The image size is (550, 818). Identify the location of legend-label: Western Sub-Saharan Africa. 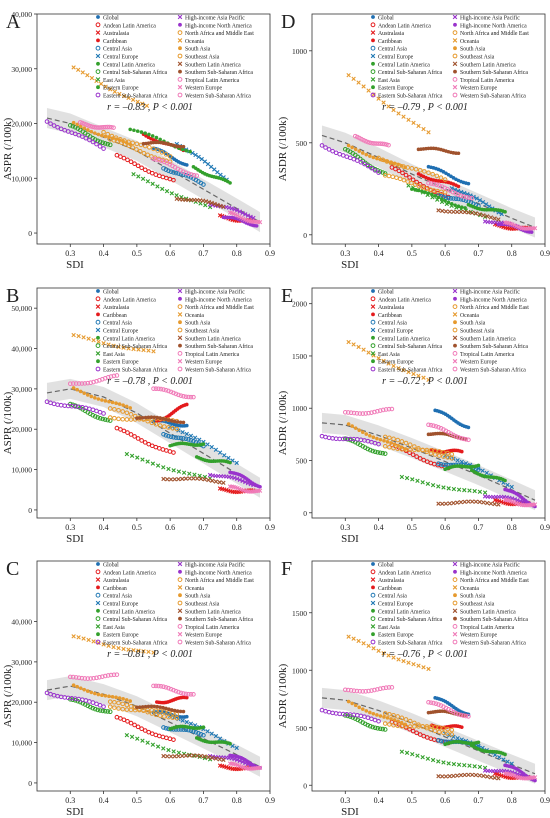
(218, 370).